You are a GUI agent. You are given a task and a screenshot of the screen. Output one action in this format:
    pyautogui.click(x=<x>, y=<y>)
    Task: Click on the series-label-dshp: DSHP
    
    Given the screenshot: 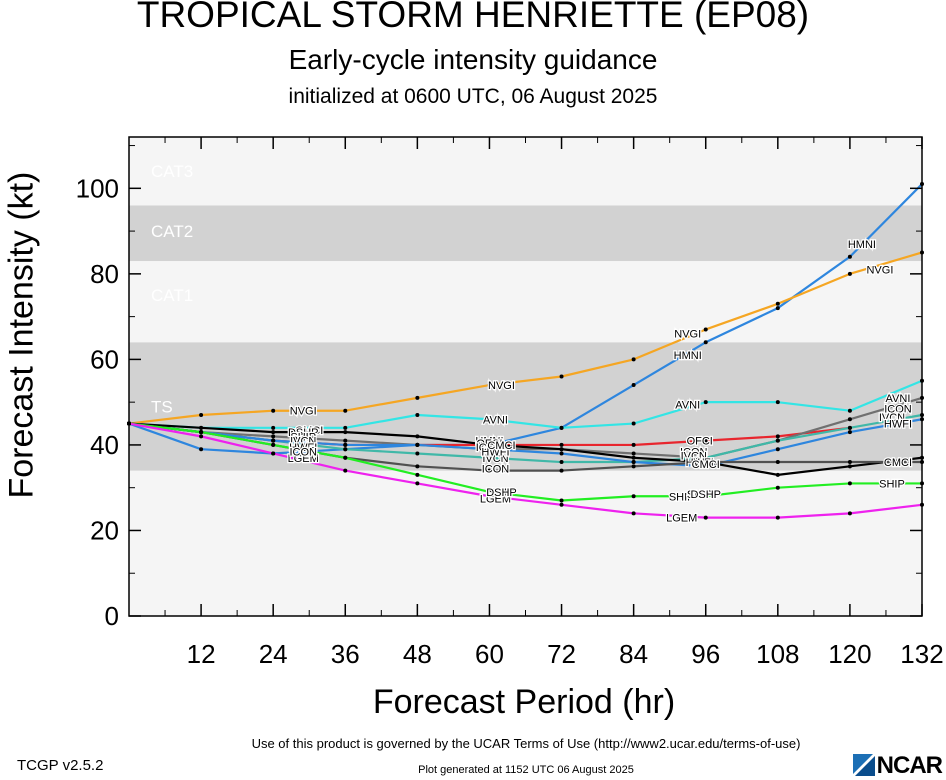 What is the action you would take?
    pyautogui.click(x=705, y=495)
    